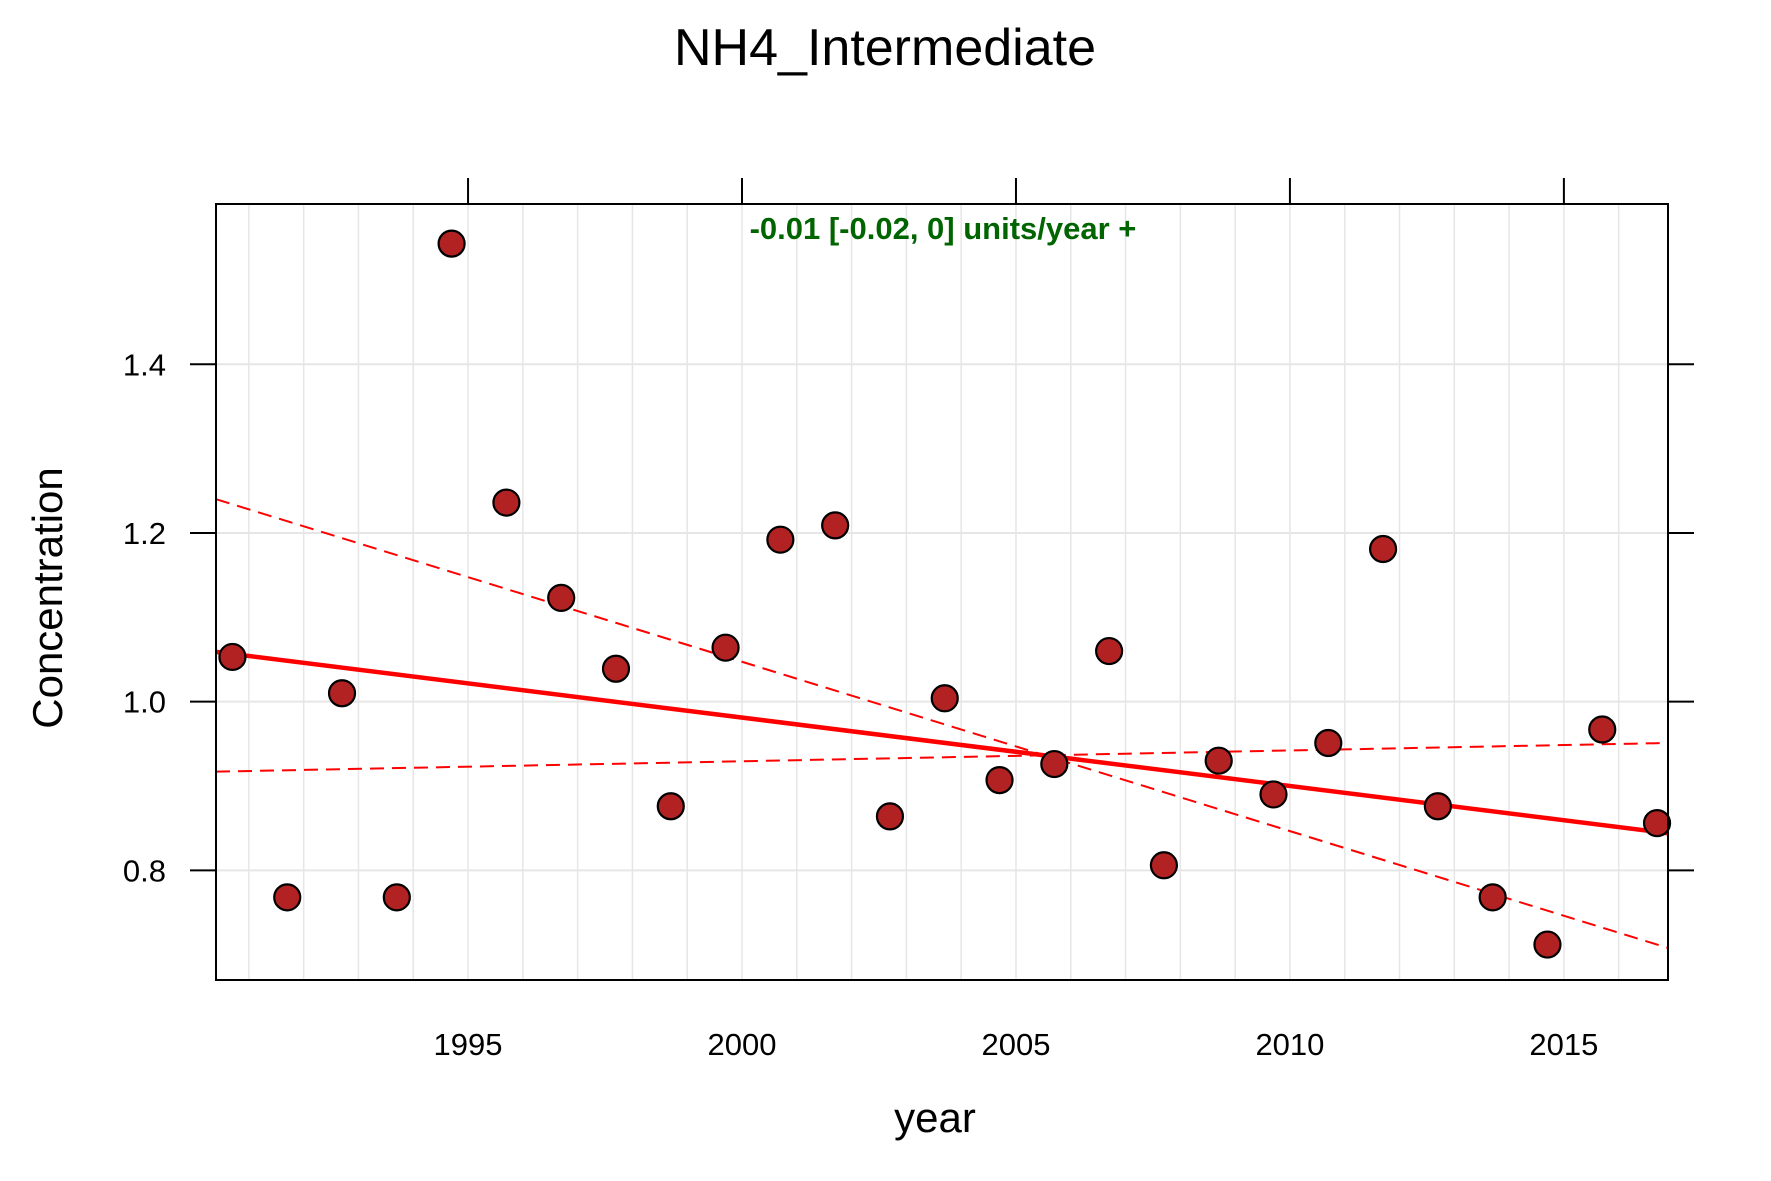 Image resolution: width=1771 pixels, height=1181 pixels. I want to click on y-tick-label: 1.2, so click(144, 533).